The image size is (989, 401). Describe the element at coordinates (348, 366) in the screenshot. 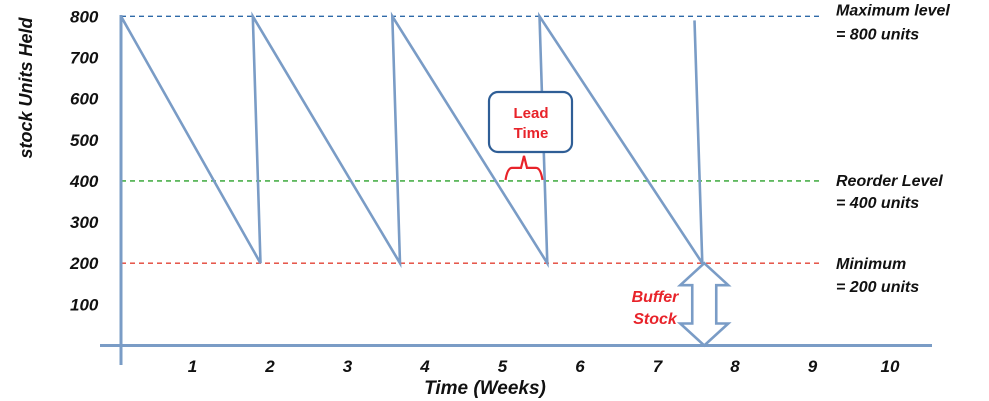

I see `x-tick-label: 3` at that location.